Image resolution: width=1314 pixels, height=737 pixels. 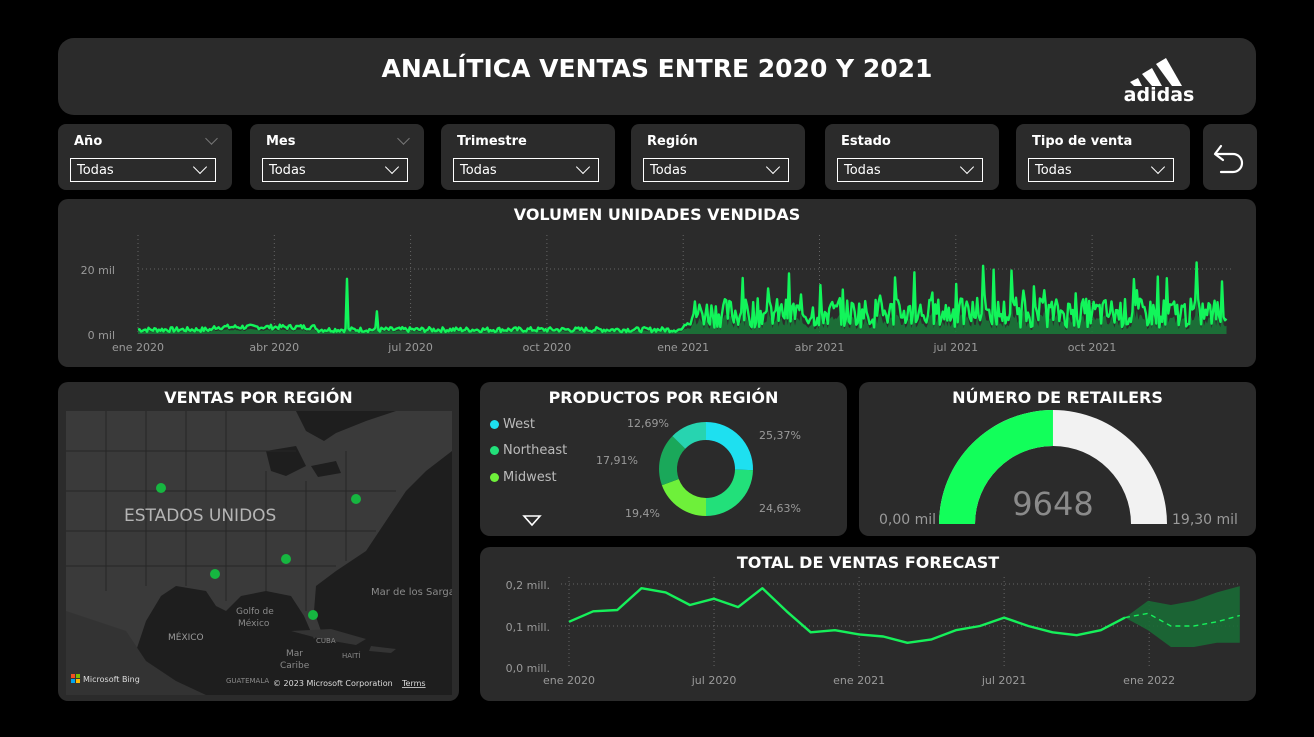 I want to click on map-gulf-label: Golfo de, so click(x=255, y=612).